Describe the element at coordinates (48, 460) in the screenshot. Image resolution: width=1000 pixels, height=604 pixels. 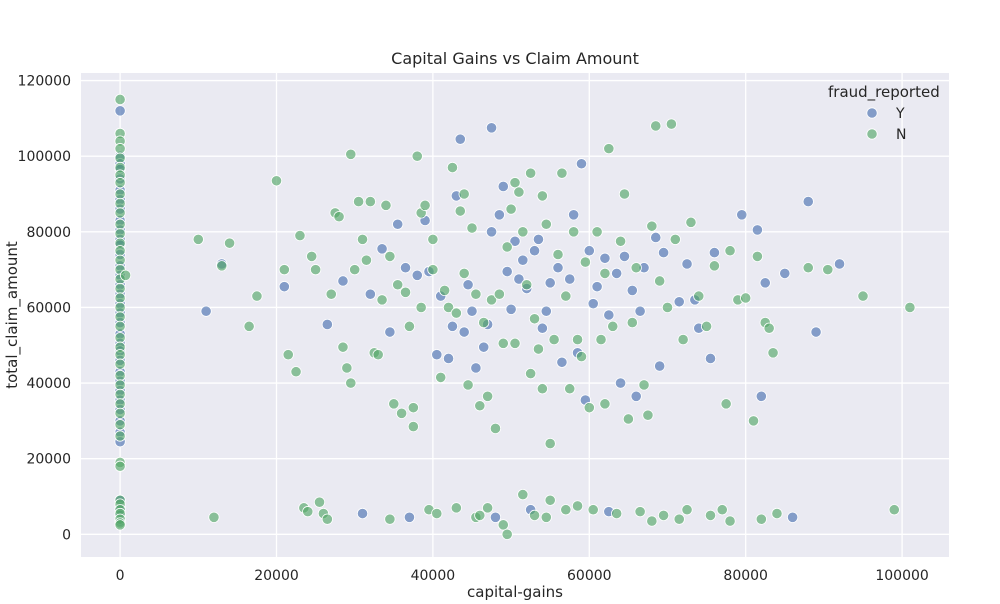
I see `y-tick-label: 20000` at that location.